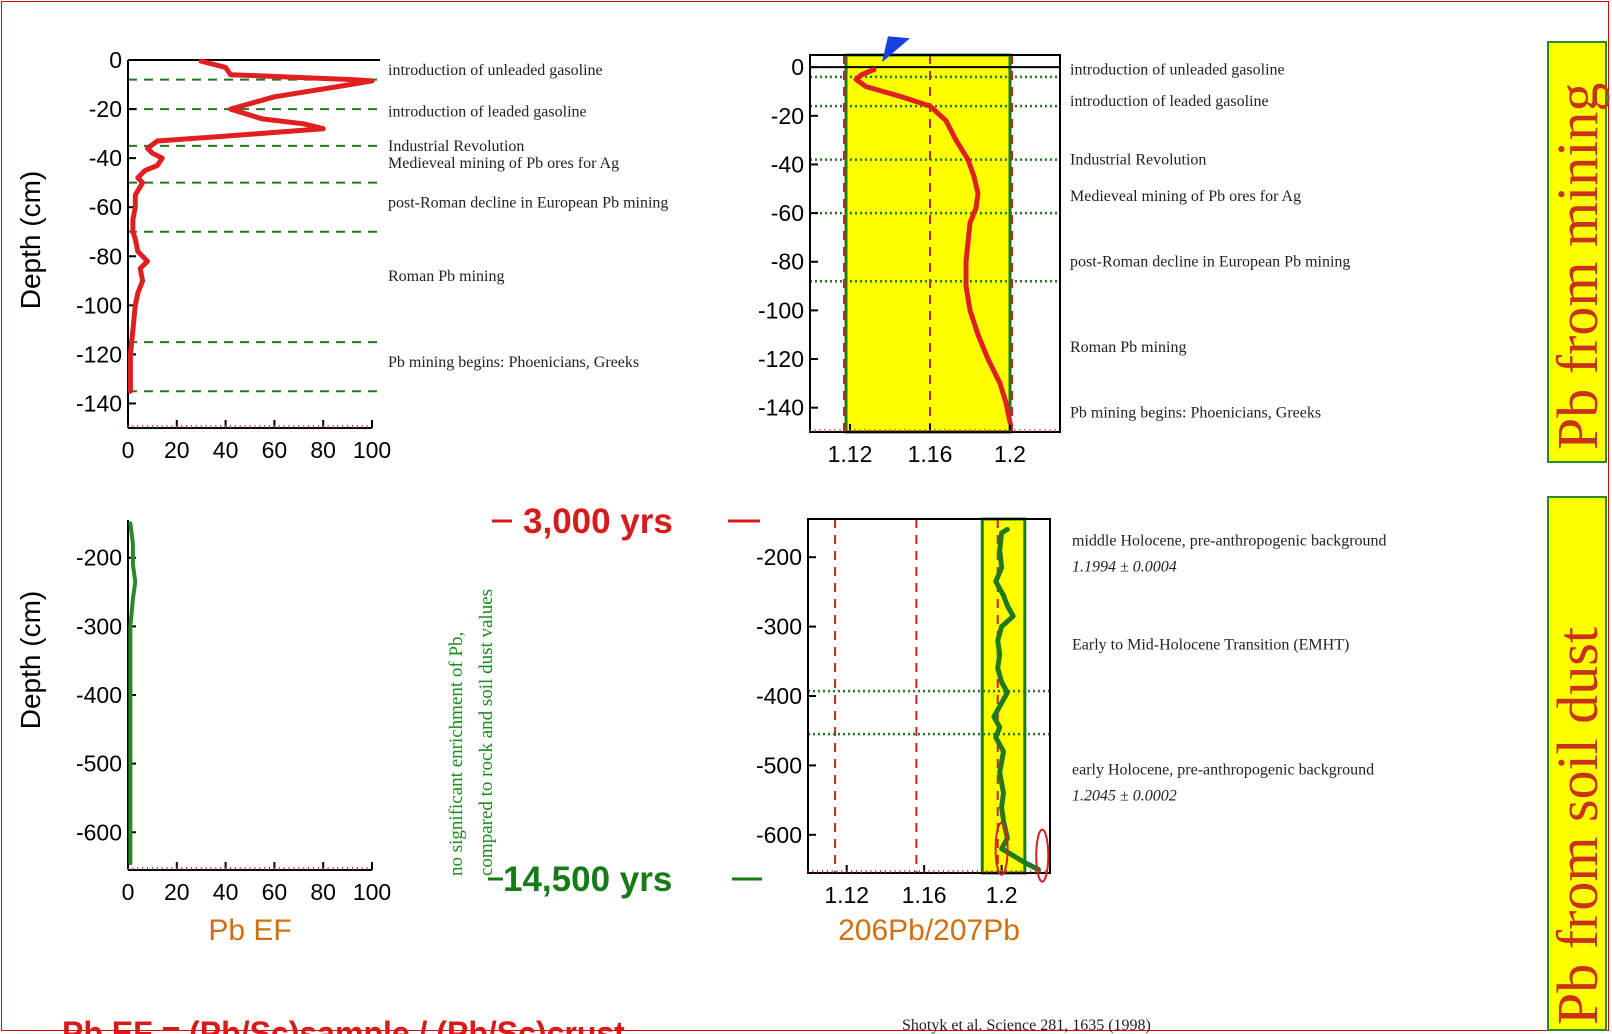  Describe the element at coordinates (929, 930) in the screenshot. I see `x-axis-label: 206Pb/207Pb` at that location.